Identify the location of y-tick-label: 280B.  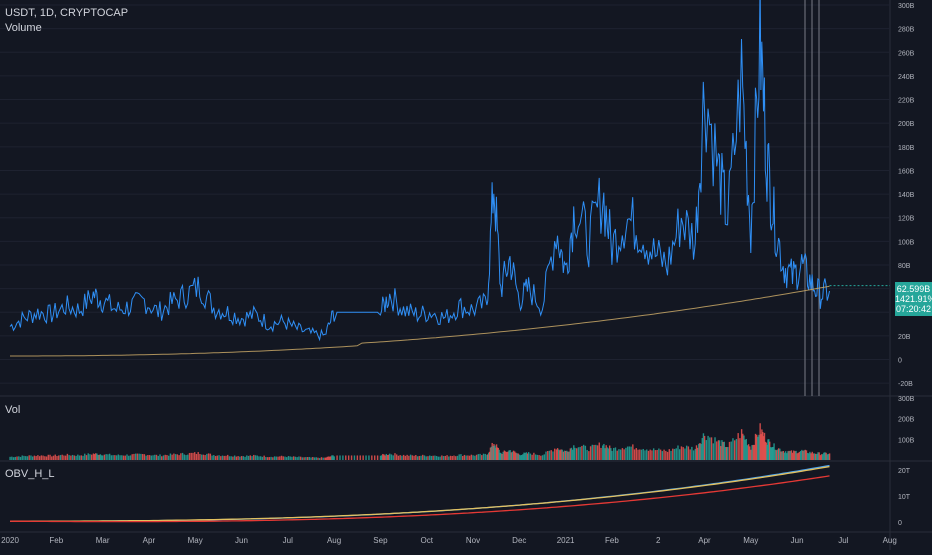
(906, 30).